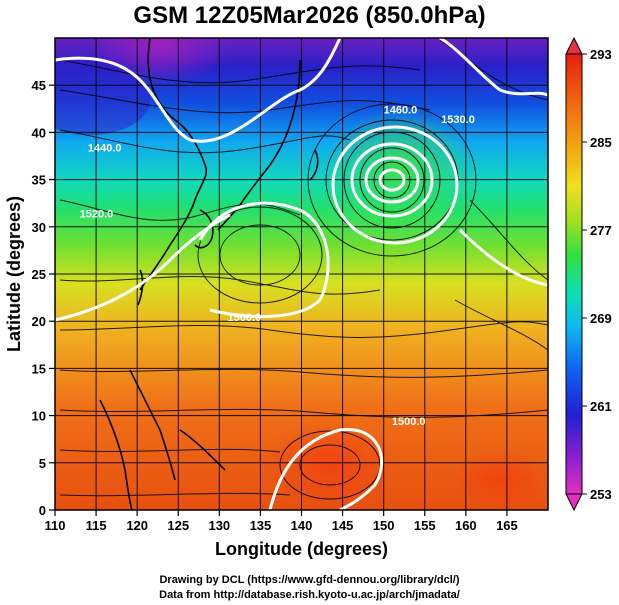  I want to click on colorbar-tick-label: 261, so click(601, 406).